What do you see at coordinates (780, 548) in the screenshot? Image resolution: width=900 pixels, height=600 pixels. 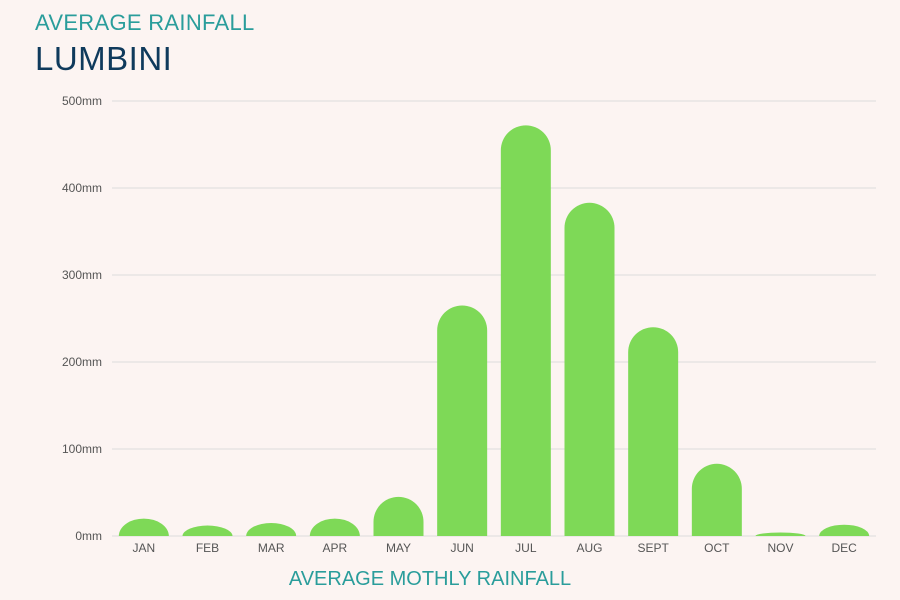 I see `x-tick-label: NOV` at bounding box center [780, 548].